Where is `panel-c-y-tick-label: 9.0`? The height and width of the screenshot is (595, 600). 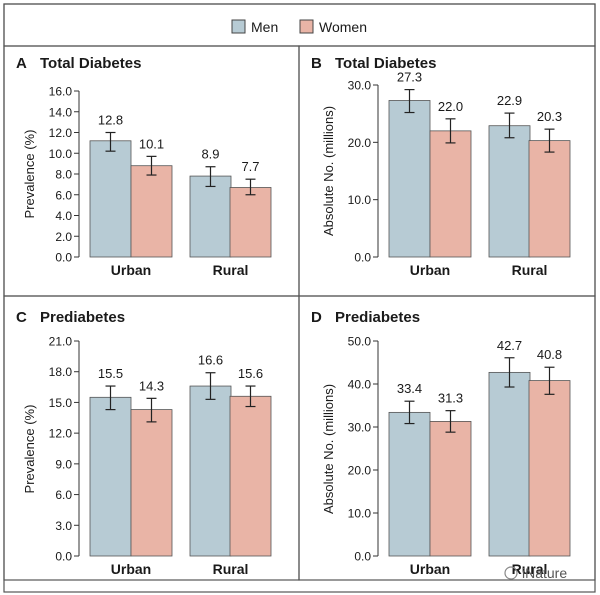 panel-c-y-tick-label: 9.0 is located at coordinates (63, 464).